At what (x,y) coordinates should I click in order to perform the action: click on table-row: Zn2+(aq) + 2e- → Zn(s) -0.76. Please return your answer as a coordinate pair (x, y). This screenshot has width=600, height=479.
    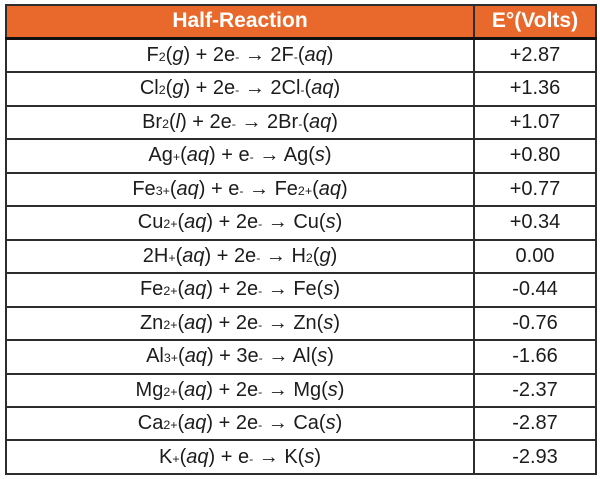
    Looking at the image, I should click on (301, 323).